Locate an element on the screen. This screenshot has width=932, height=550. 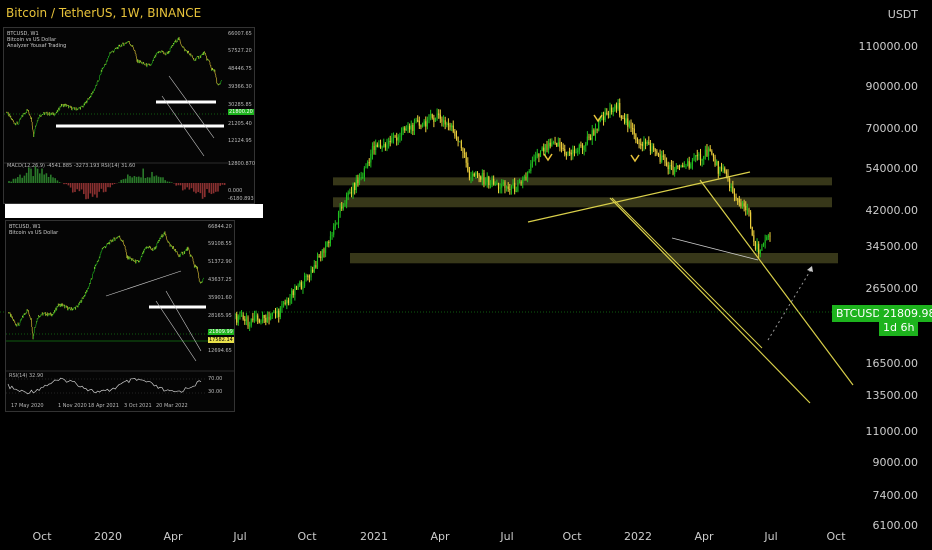
time-tick: 2020 is located at coordinates (108, 536).